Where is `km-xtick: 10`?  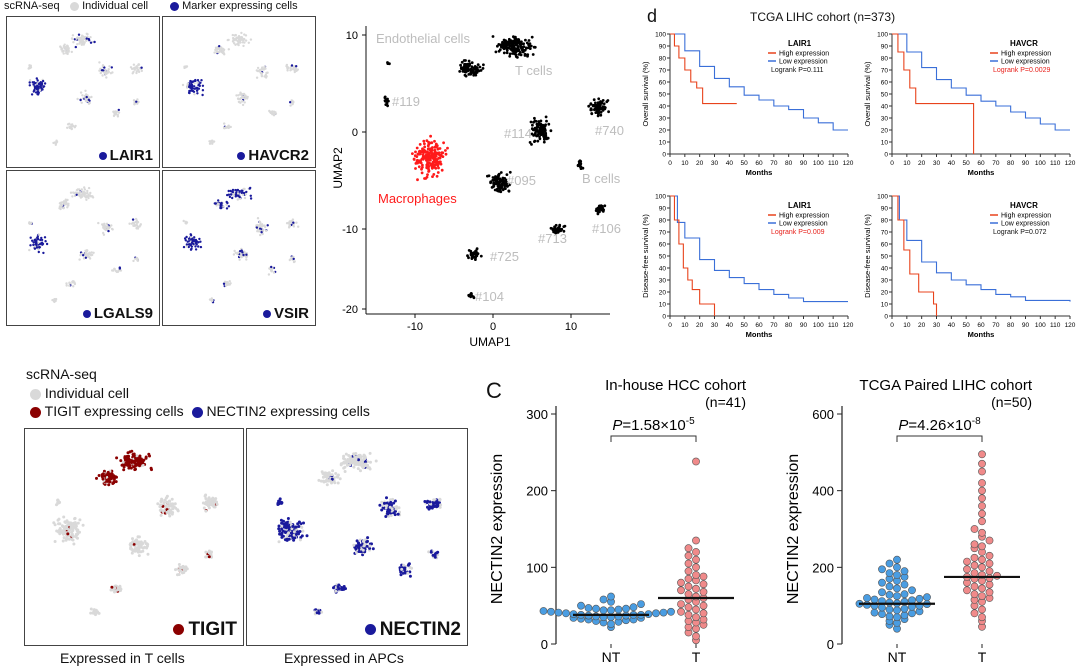
km-xtick: 10 is located at coordinates (685, 325).